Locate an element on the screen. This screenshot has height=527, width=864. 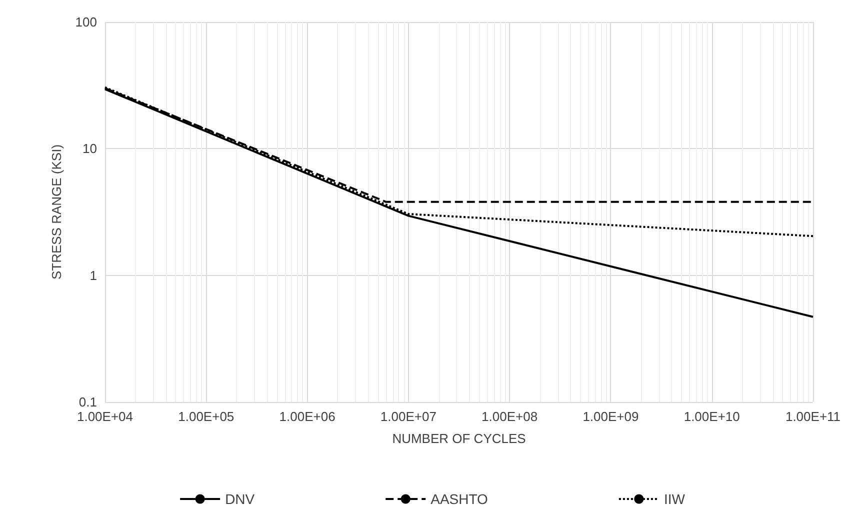
x-tick-label: 1.00E+04 is located at coordinates (105, 416).